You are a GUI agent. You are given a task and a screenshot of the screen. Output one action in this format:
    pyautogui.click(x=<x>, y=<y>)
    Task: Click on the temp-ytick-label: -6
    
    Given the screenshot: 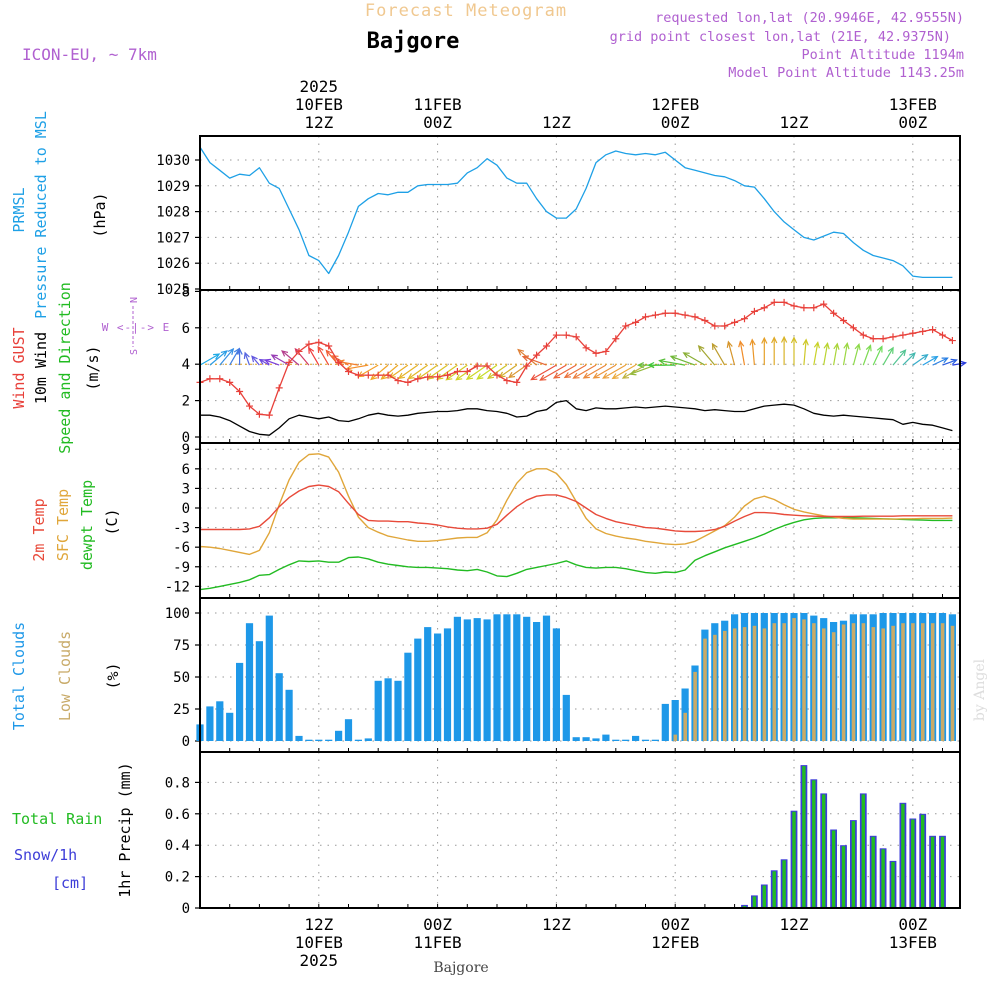 What is the action you would take?
    pyautogui.click(x=181, y=548)
    